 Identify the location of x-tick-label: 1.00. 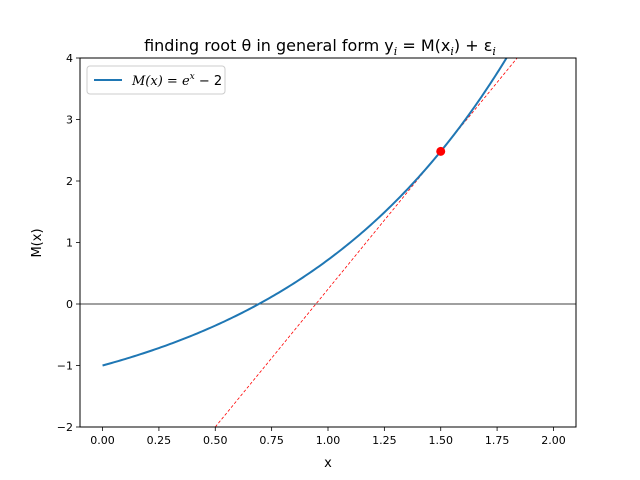
(328, 440).